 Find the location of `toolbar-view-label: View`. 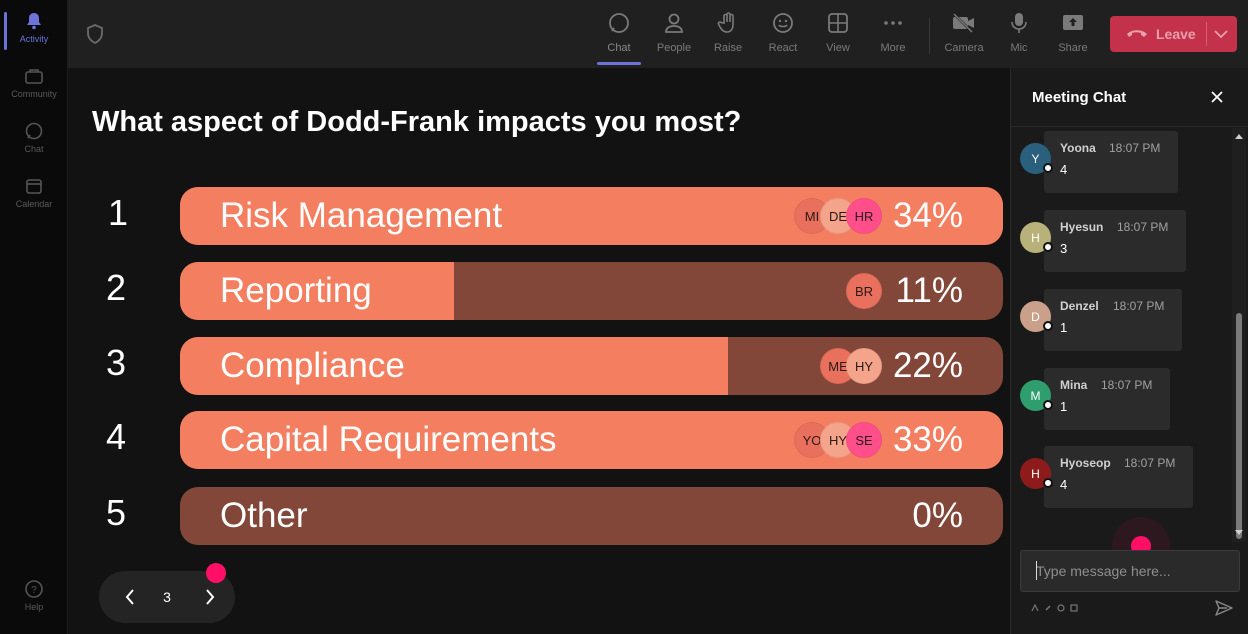

toolbar-view-label: View is located at coordinates (838, 48).